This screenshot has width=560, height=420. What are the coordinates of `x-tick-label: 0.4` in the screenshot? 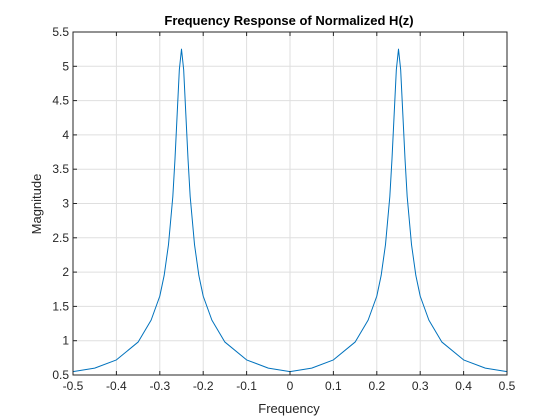 It's located at (463, 386).